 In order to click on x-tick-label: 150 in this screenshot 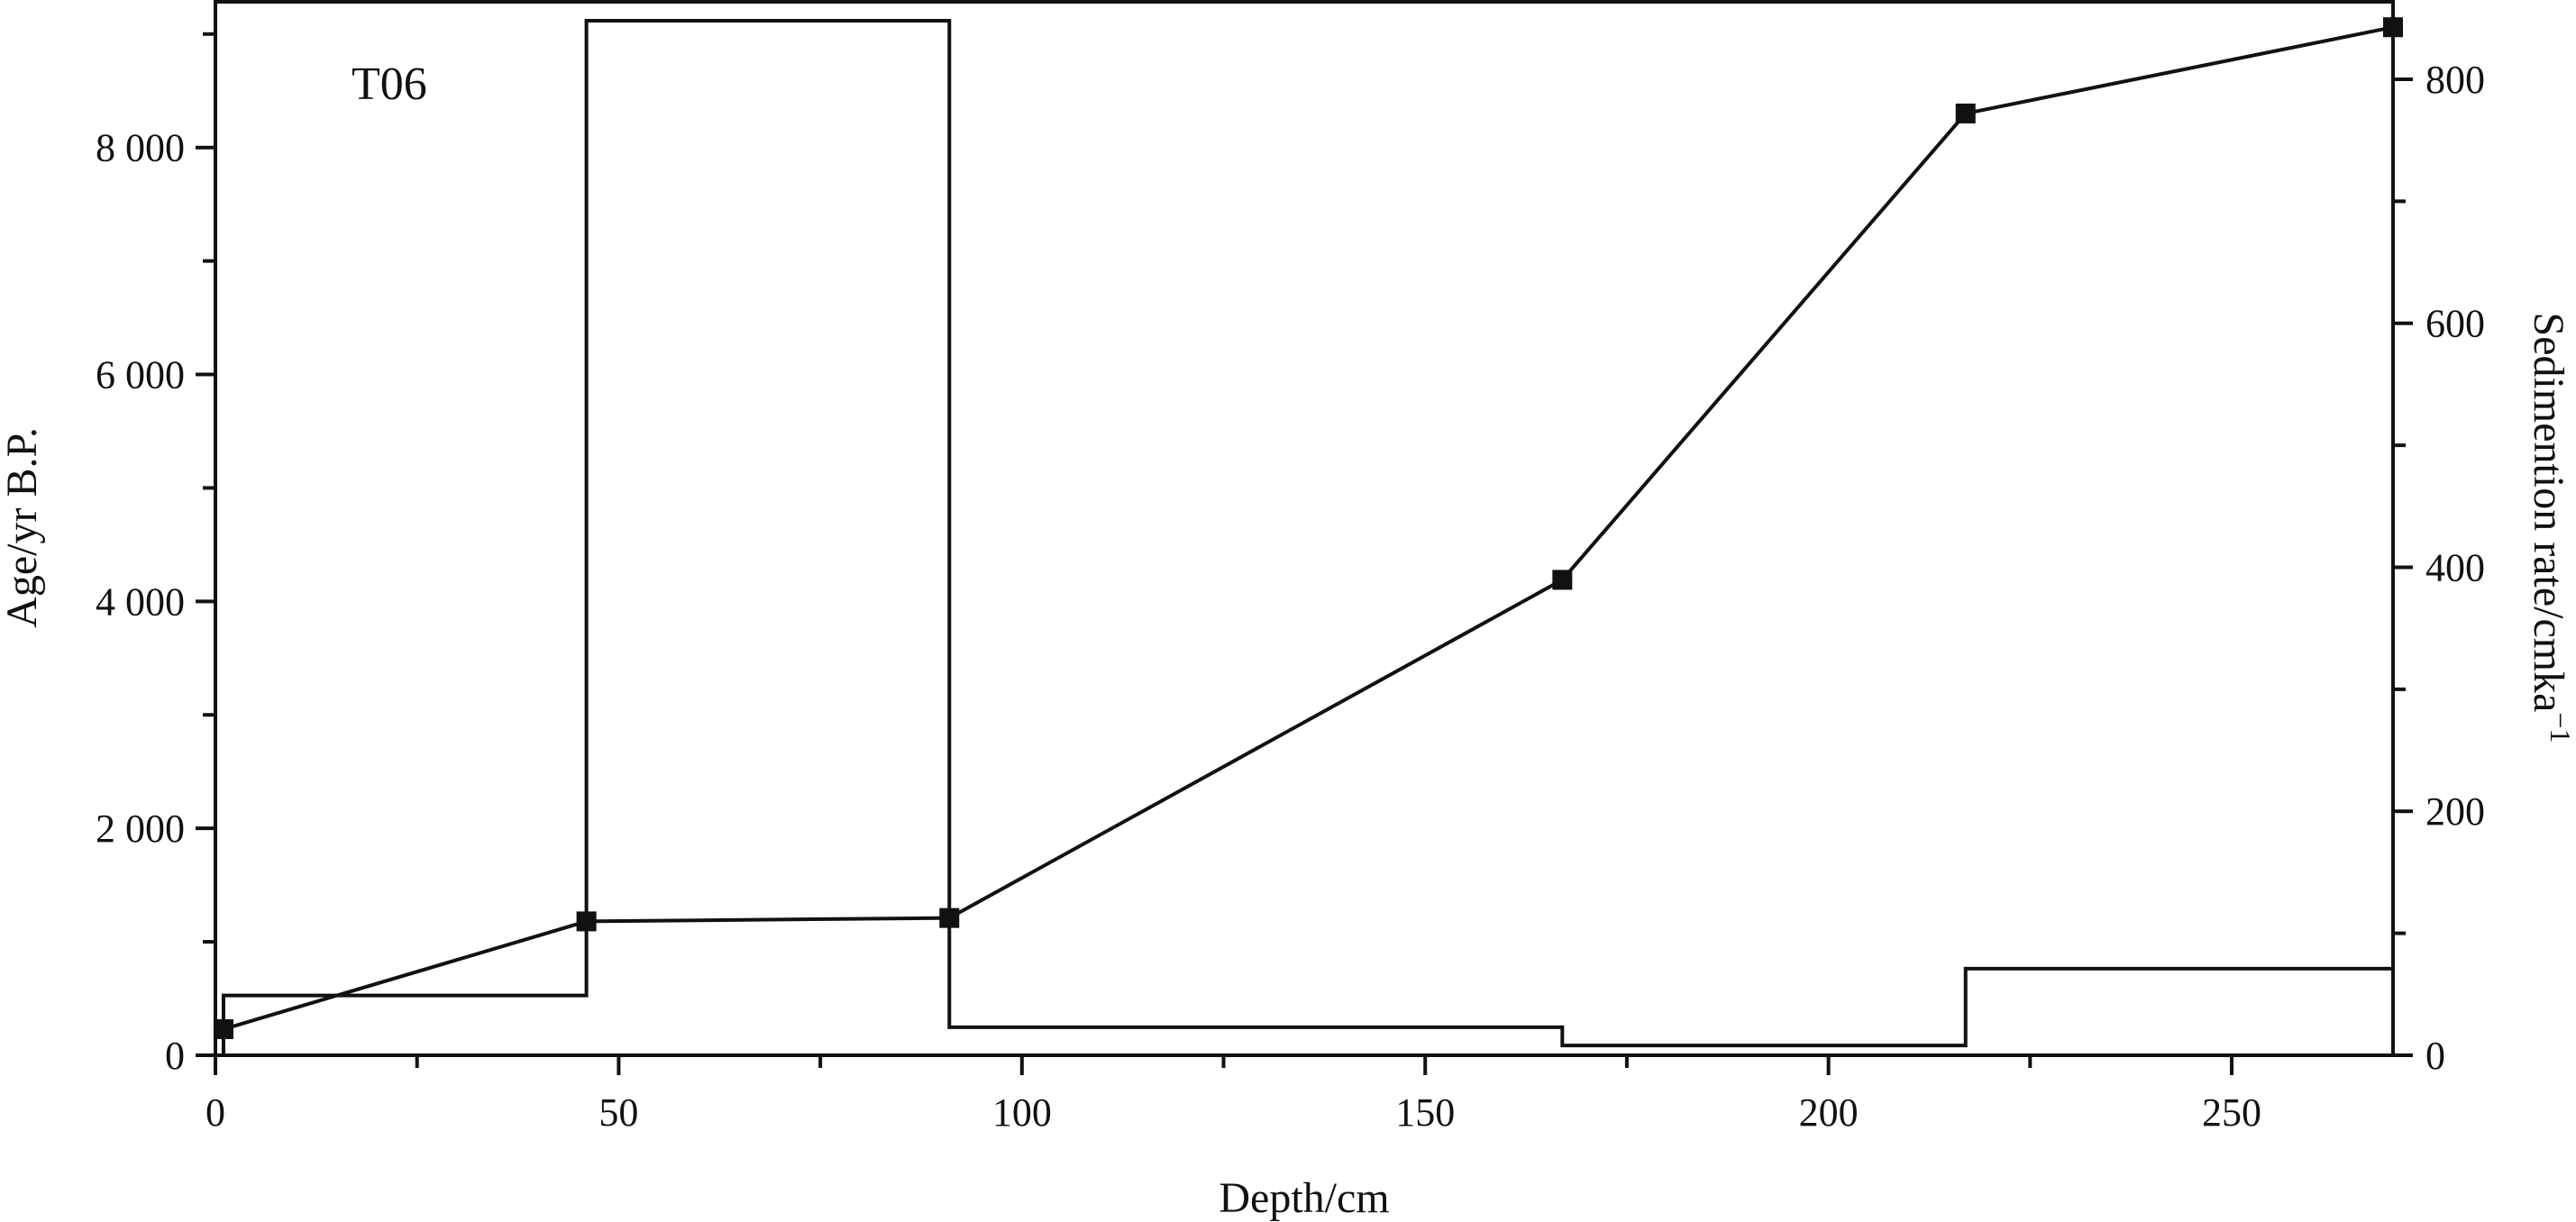, I will do `click(1425, 1112)`.